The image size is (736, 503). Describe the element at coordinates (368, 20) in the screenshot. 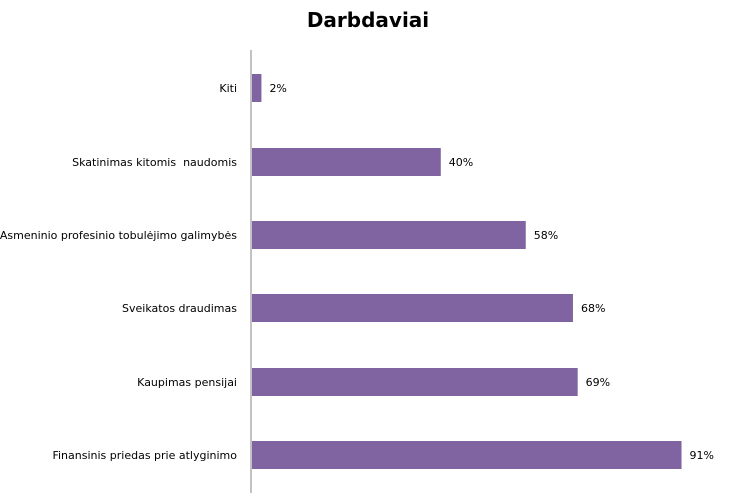

I see `chart-title: Darbdaviai` at that location.